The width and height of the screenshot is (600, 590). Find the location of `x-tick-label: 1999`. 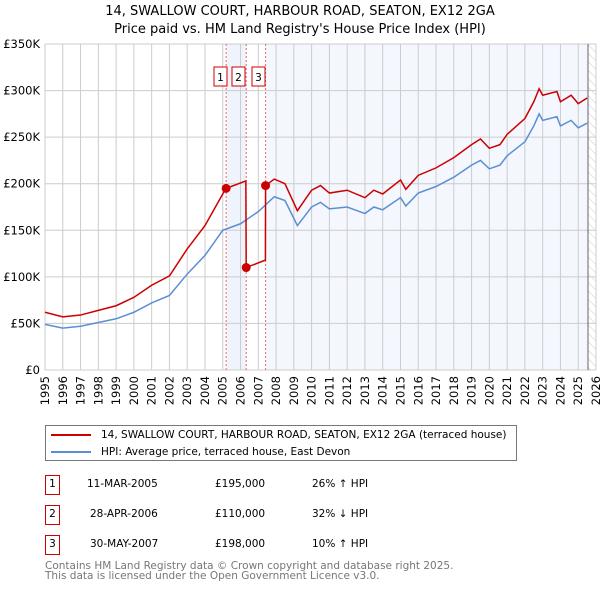

x-tick-label: 1999 is located at coordinates (116, 390).